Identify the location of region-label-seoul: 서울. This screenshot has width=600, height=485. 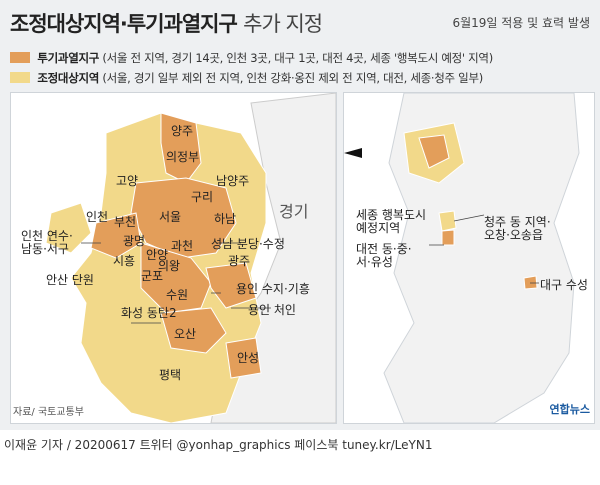
(170, 217).